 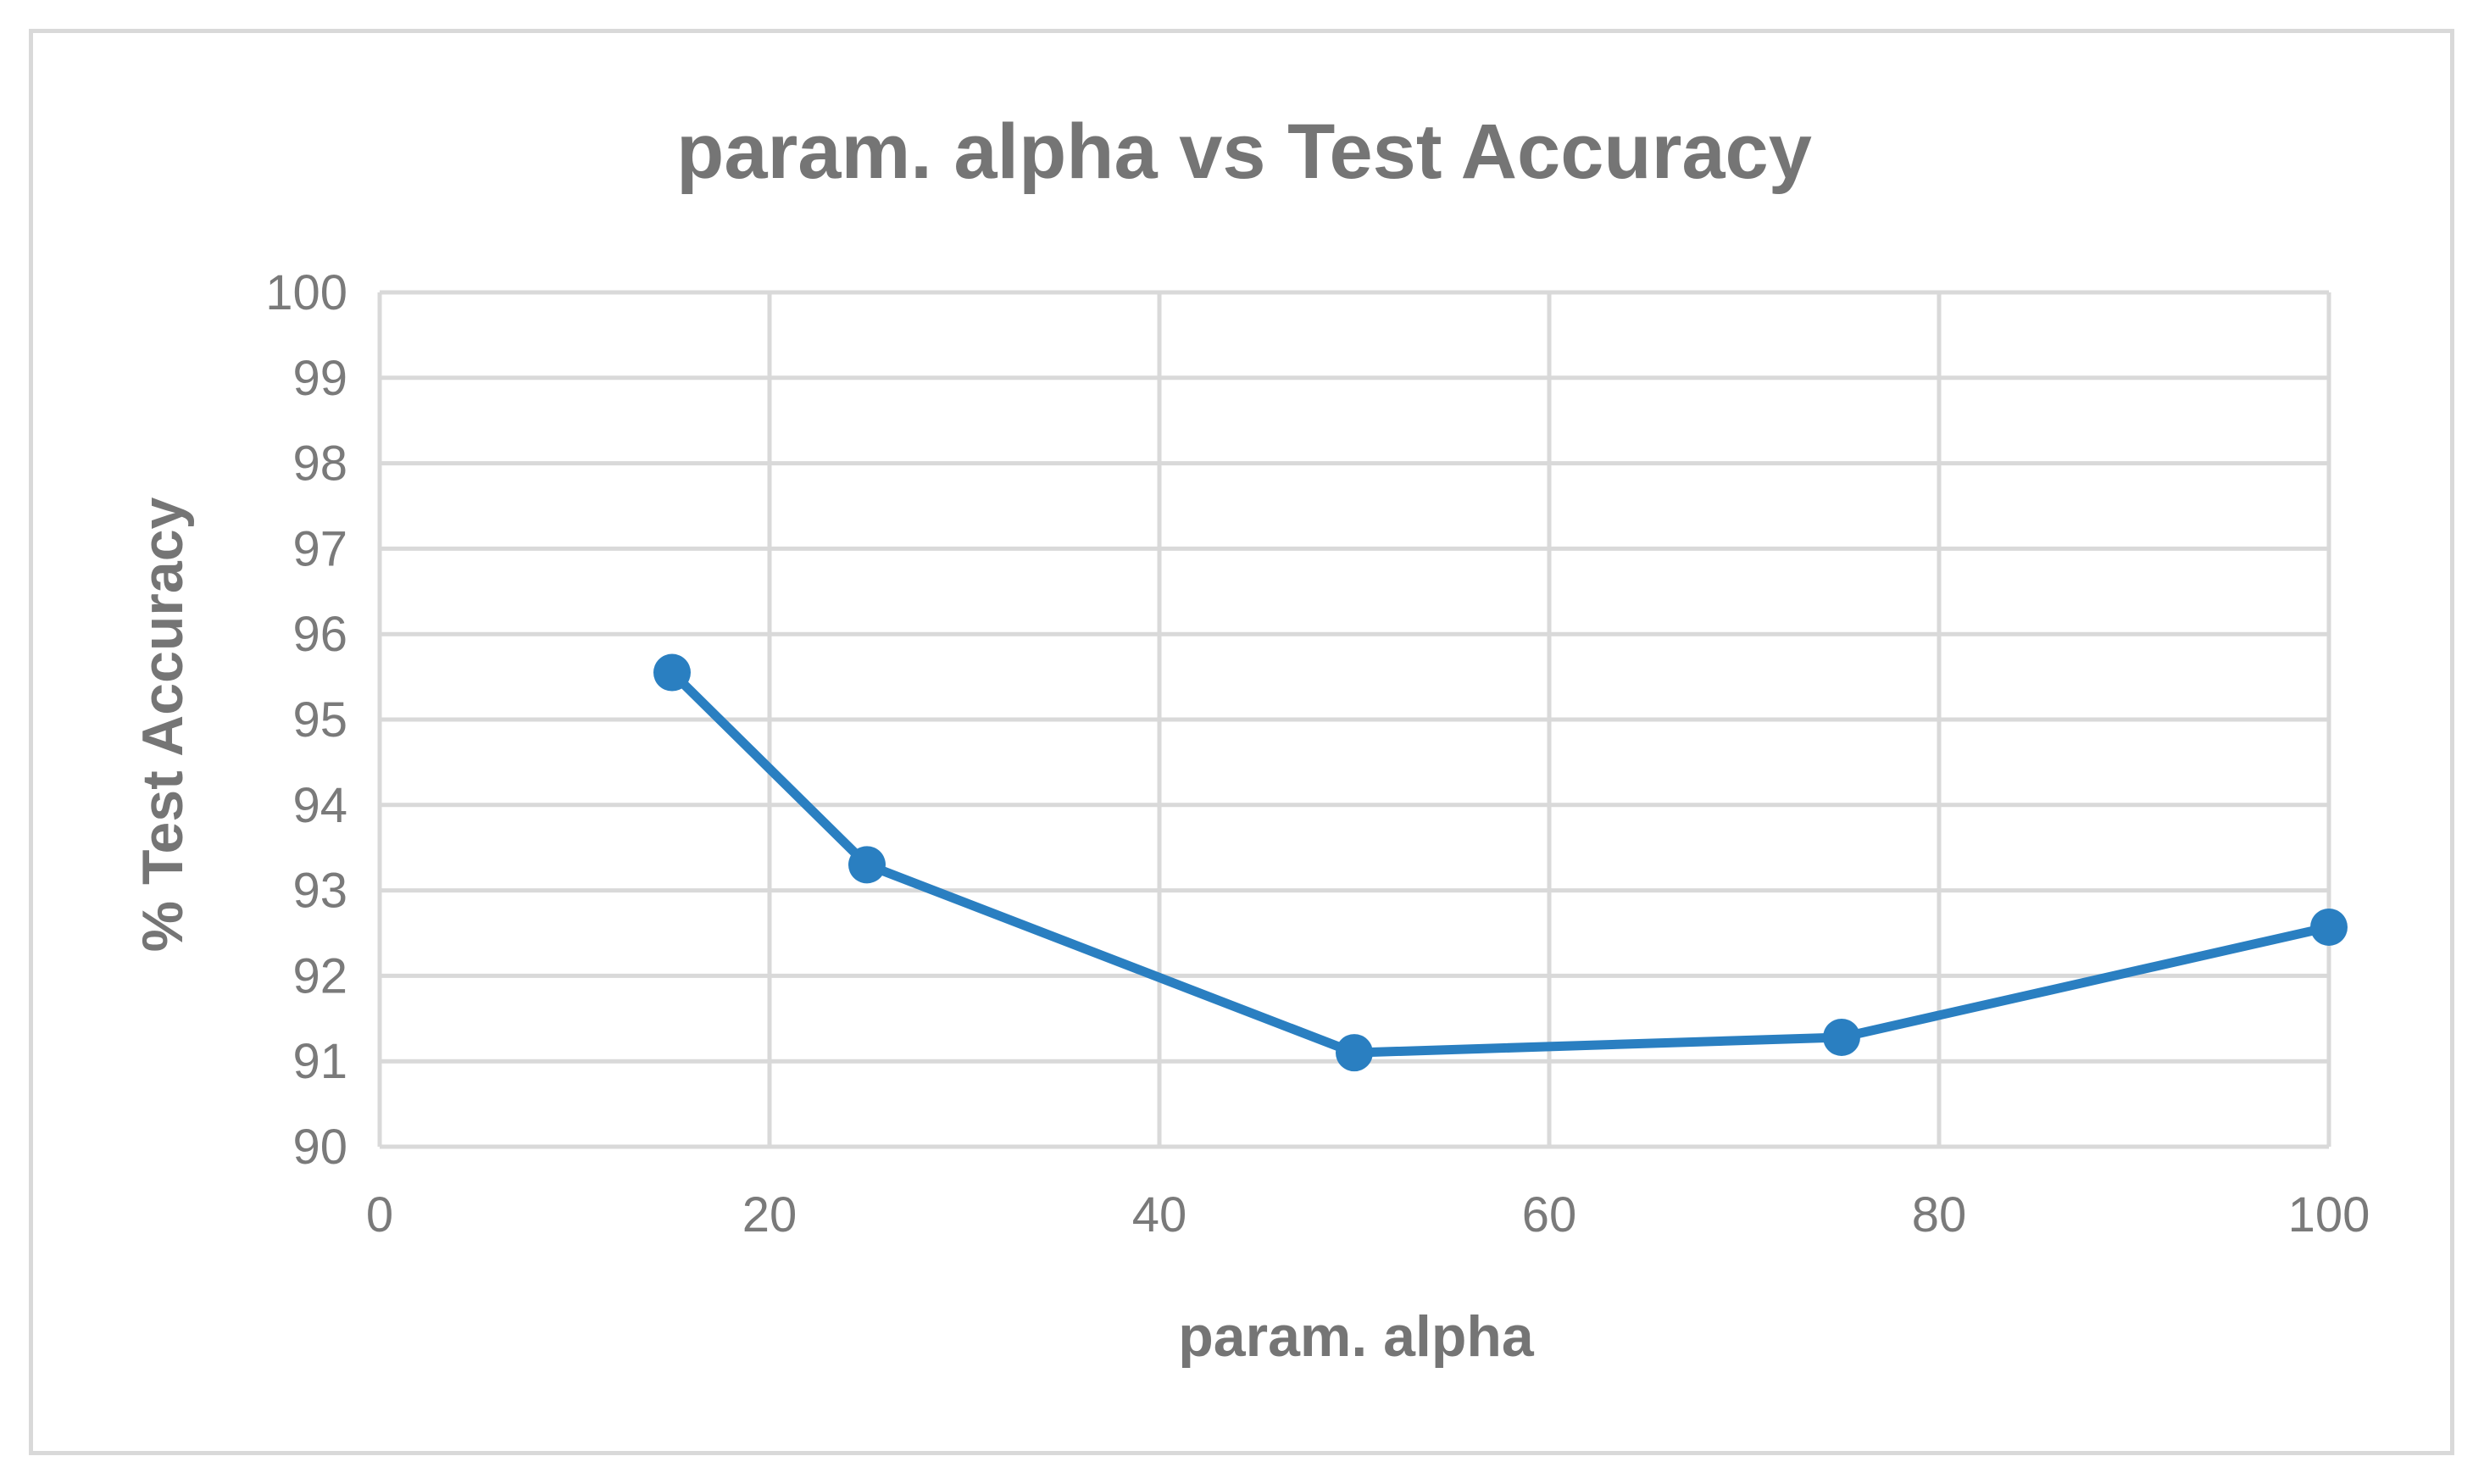 I want to click on y-tick-label: 99, so click(x=319, y=379).